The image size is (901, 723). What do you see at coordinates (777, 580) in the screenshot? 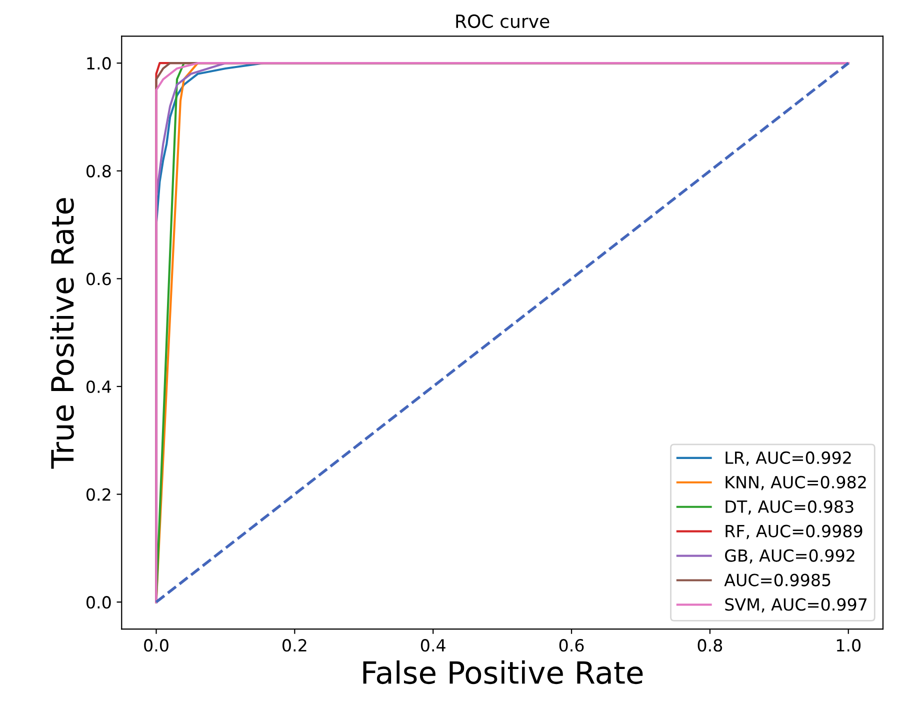
I see `legend-label: AUC=0.9985` at bounding box center [777, 580].